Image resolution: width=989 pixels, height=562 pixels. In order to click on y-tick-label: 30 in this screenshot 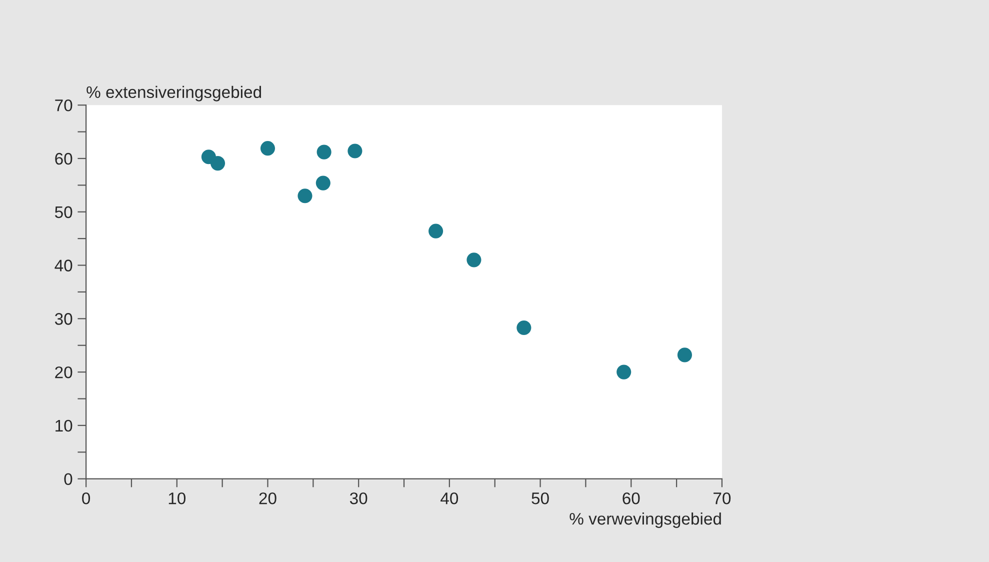, I will do `click(63, 319)`.